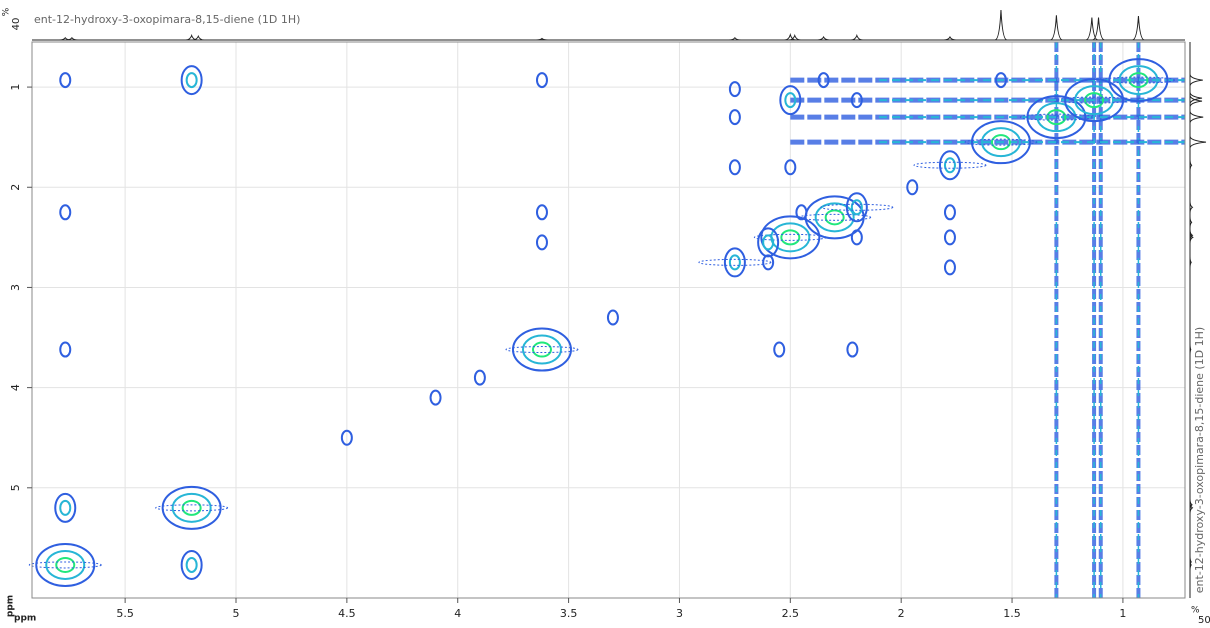 Image resolution: width=1210 pixels, height=628 pixels. I want to click on x-tick-label: 4.5, so click(347, 613).